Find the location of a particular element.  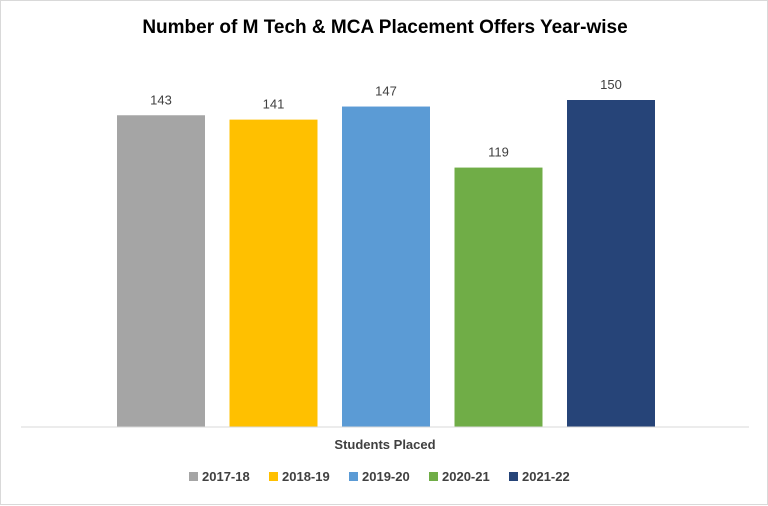

data-label-2019-20: 147 is located at coordinates (386, 91).